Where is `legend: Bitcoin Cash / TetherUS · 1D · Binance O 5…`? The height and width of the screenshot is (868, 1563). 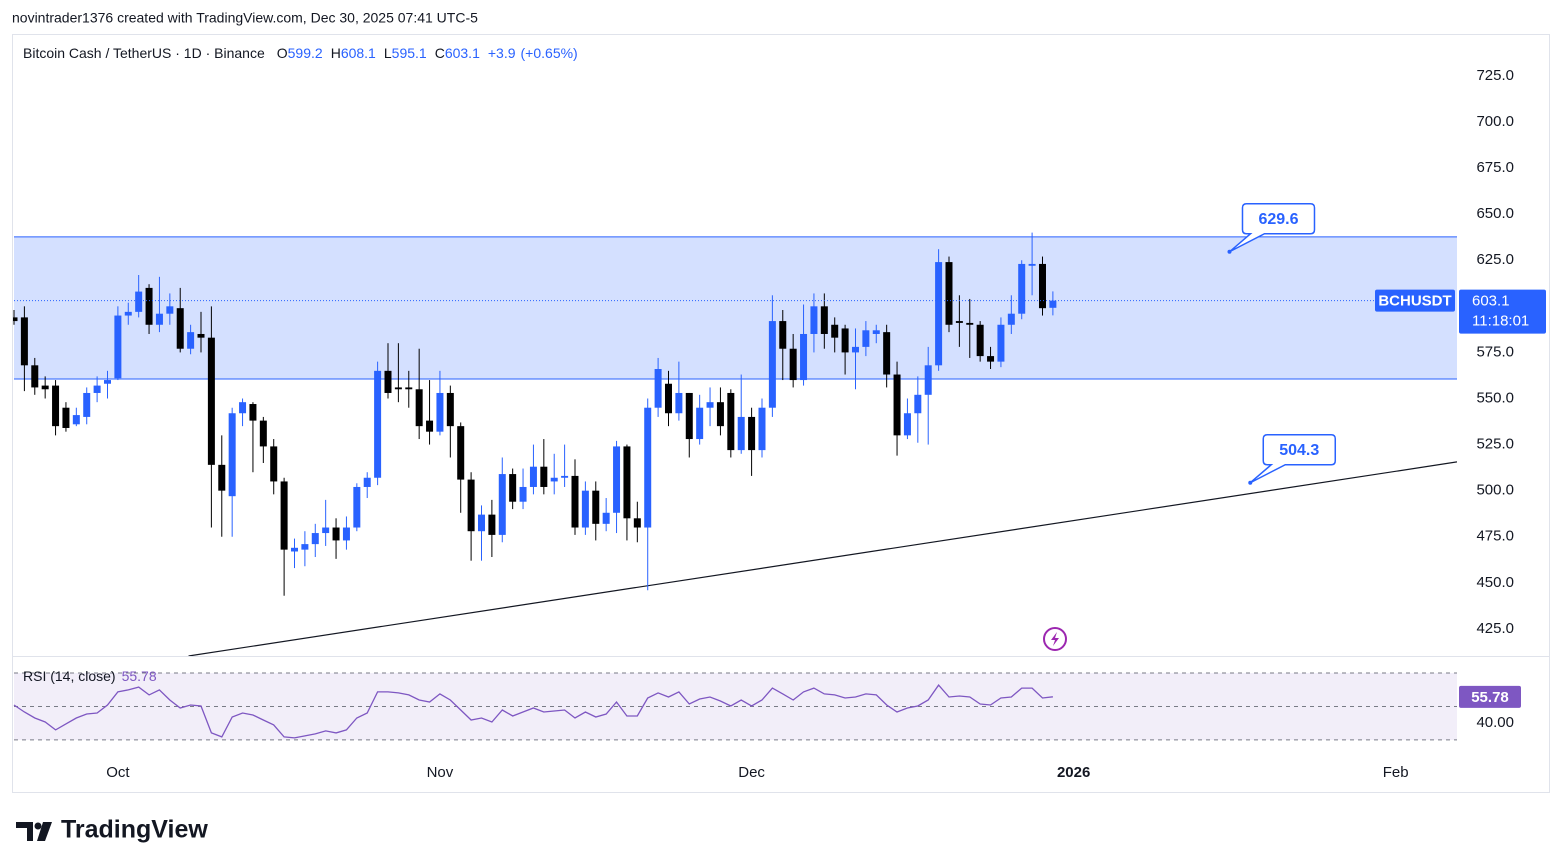 legend: Bitcoin Cash / TetherUS · 1D · Binance O 5… is located at coordinates (300, 53).